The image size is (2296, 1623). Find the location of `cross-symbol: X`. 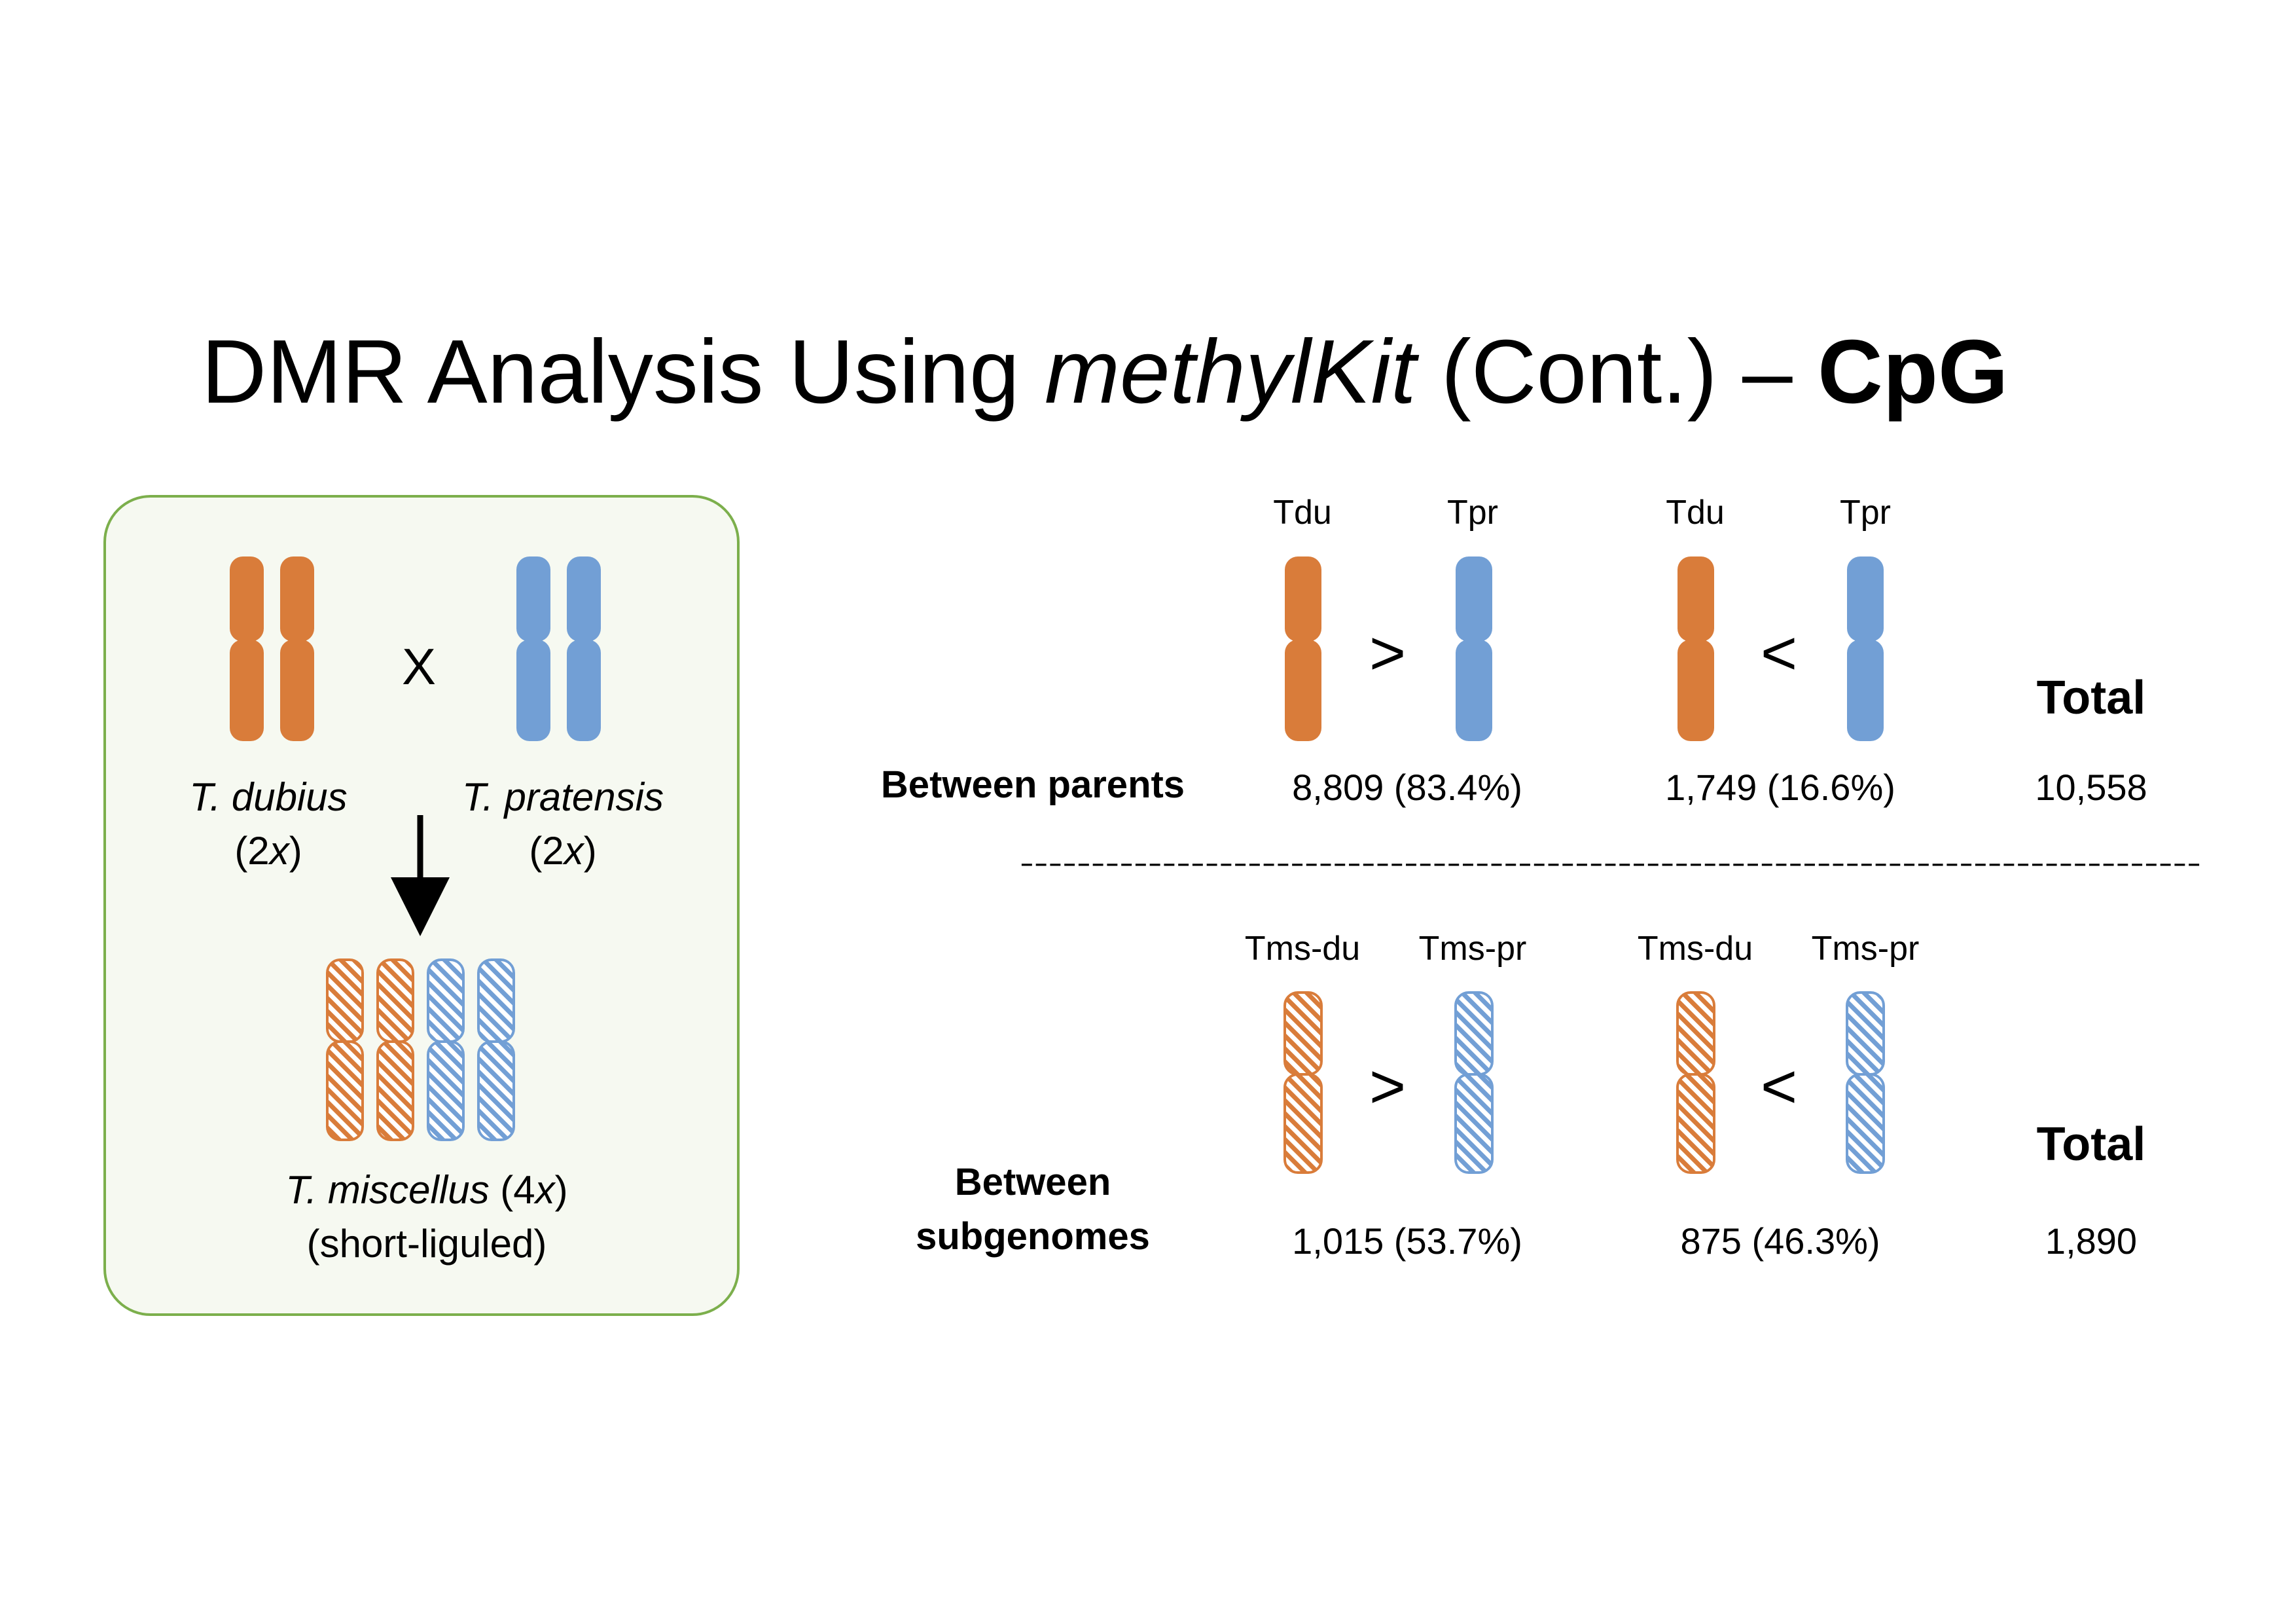

cross-symbol: X is located at coordinates (419, 666).